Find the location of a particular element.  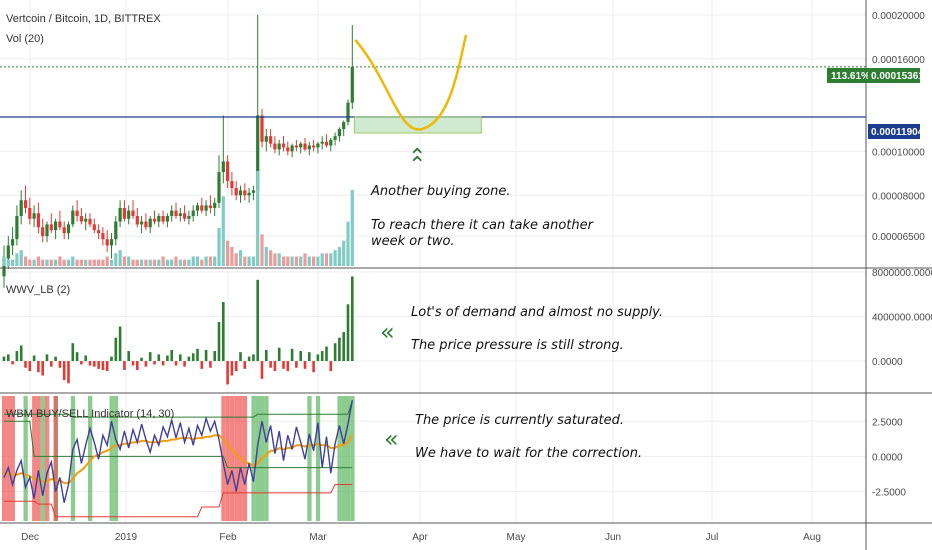

x-tick-label: Jun is located at coordinates (613, 537).